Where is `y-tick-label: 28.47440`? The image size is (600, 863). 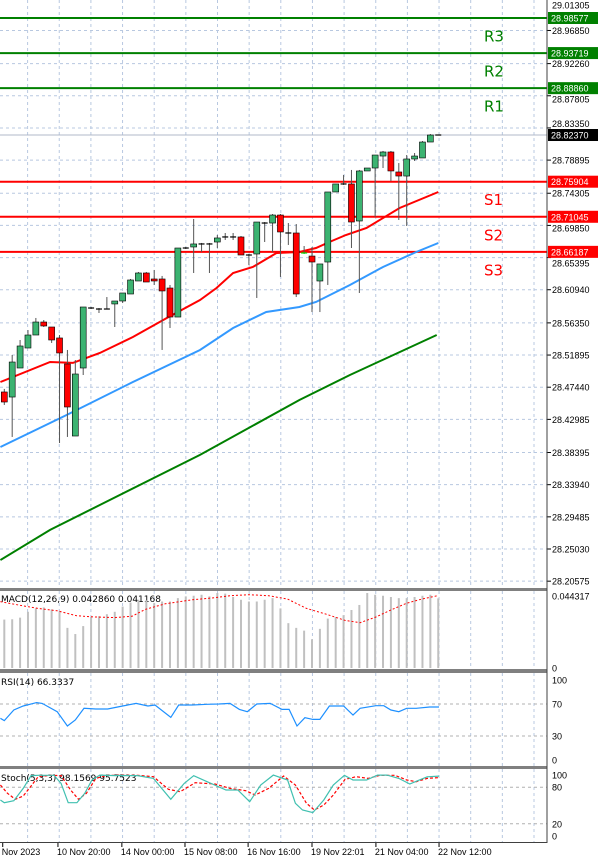
y-tick-label: 28.47440 is located at coordinates (571, 388).